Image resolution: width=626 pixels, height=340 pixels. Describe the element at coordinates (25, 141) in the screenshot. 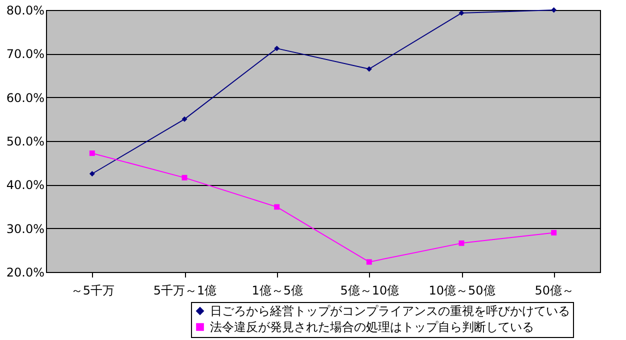

I see `y-tick-label: 50.0%` at that location.